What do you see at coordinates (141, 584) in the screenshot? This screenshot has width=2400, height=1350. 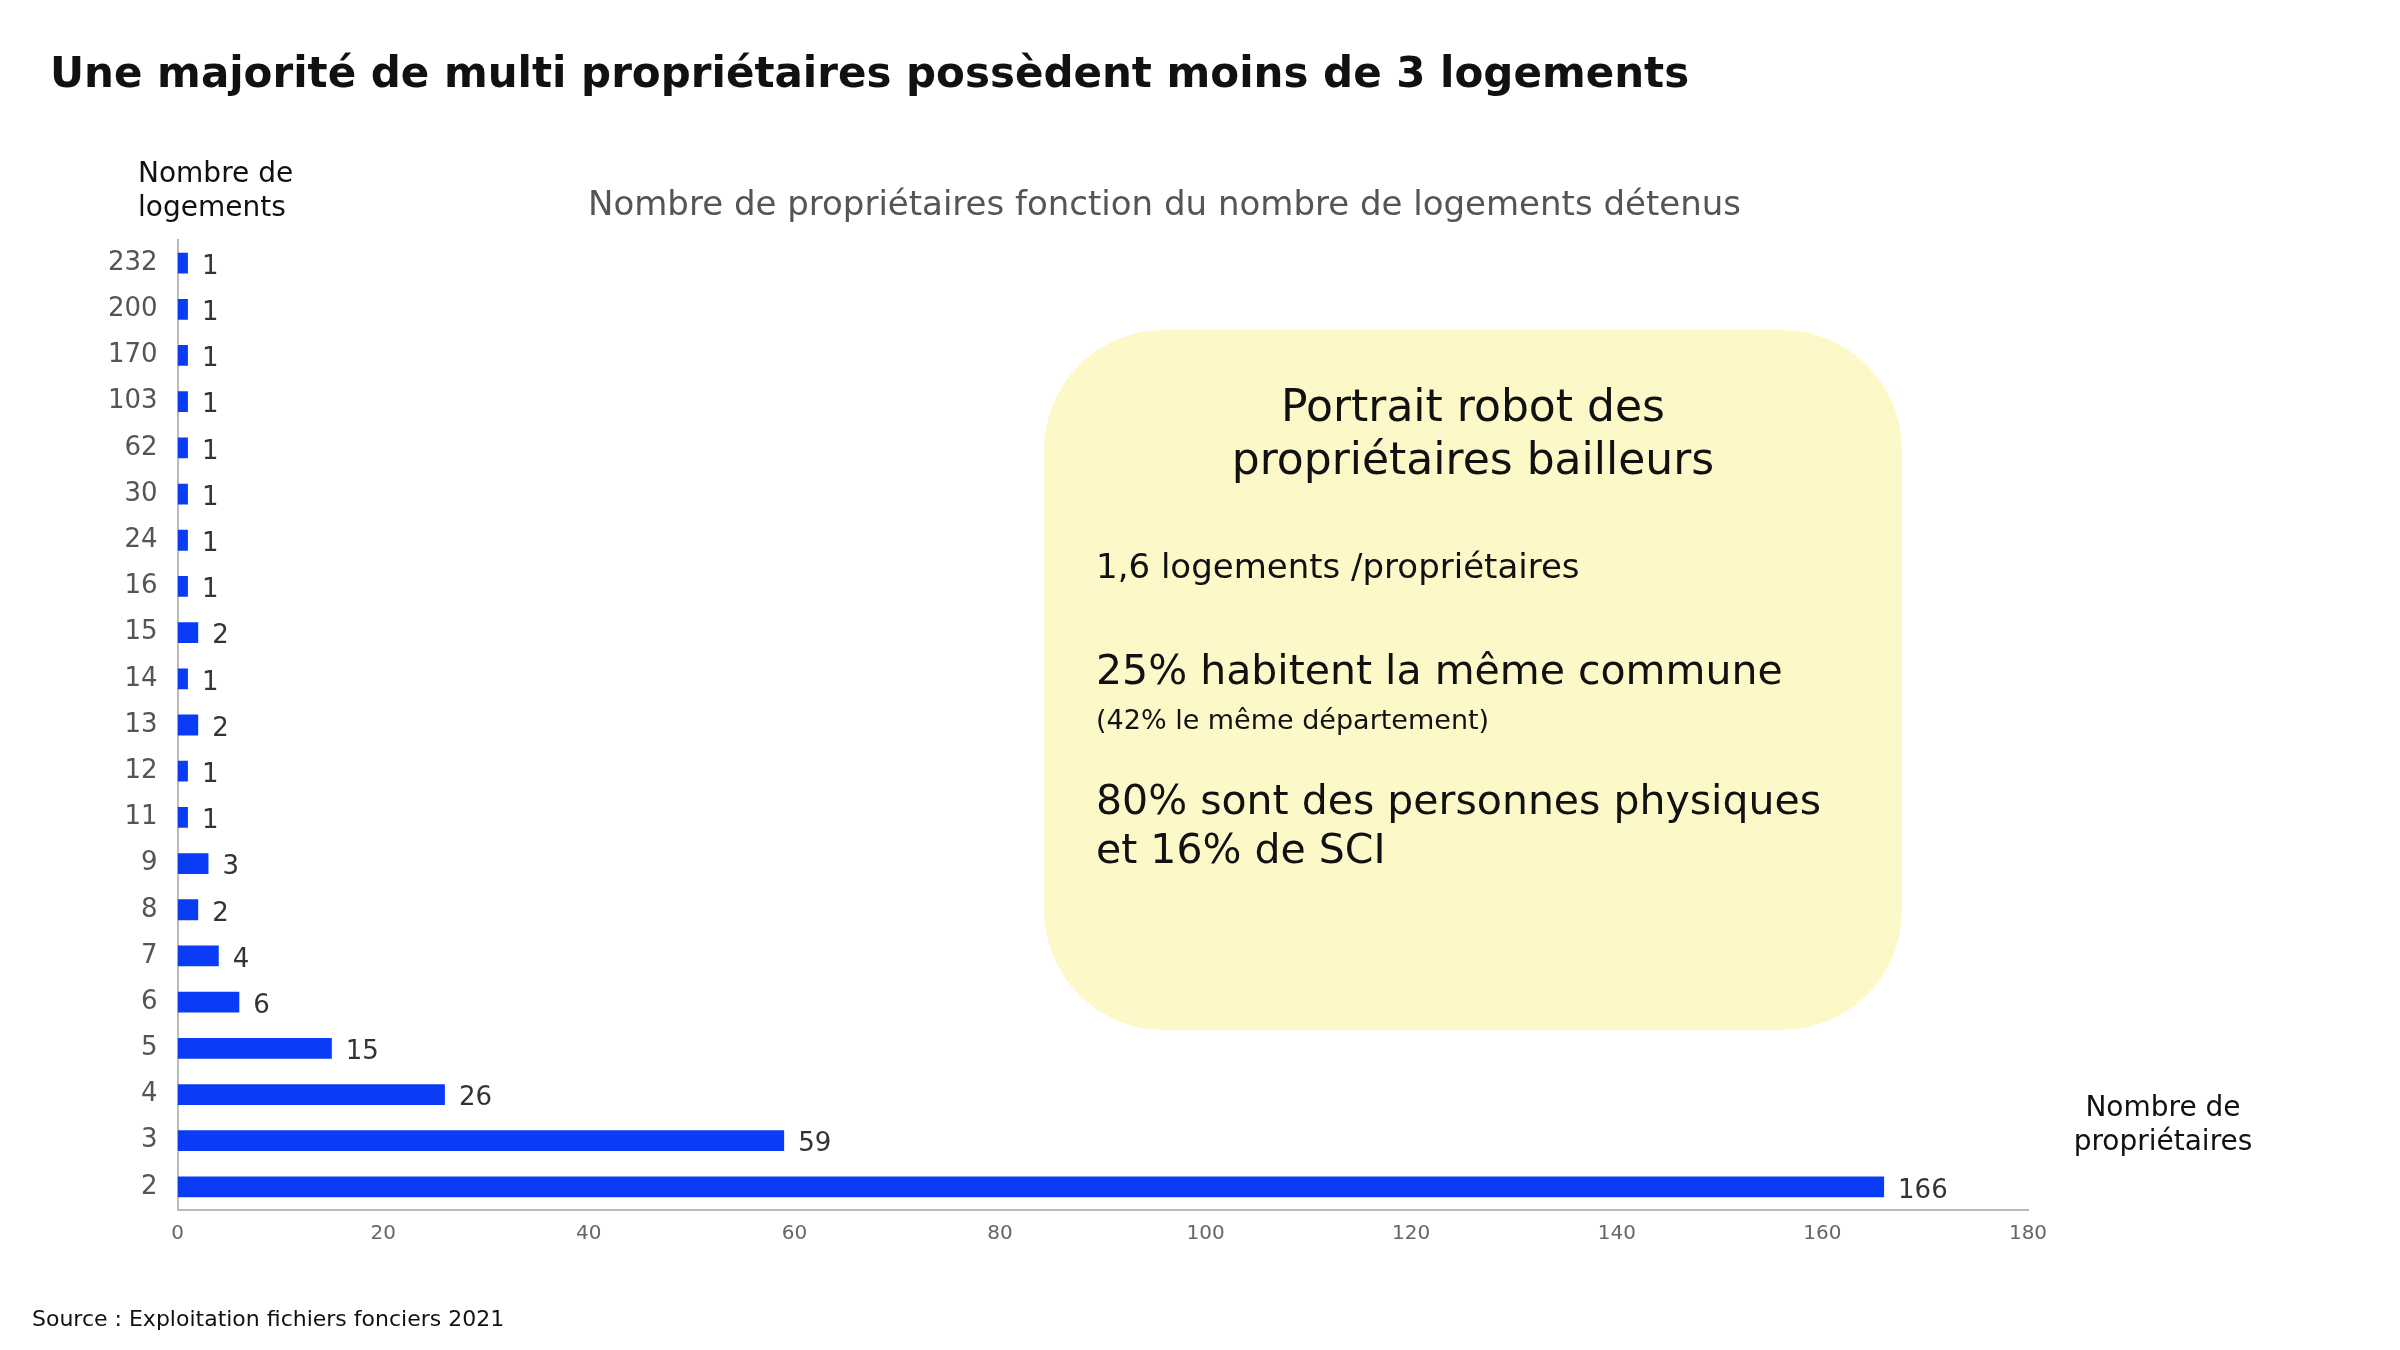 I see `y-tick-label: 16` at bounding box center [141, 584].